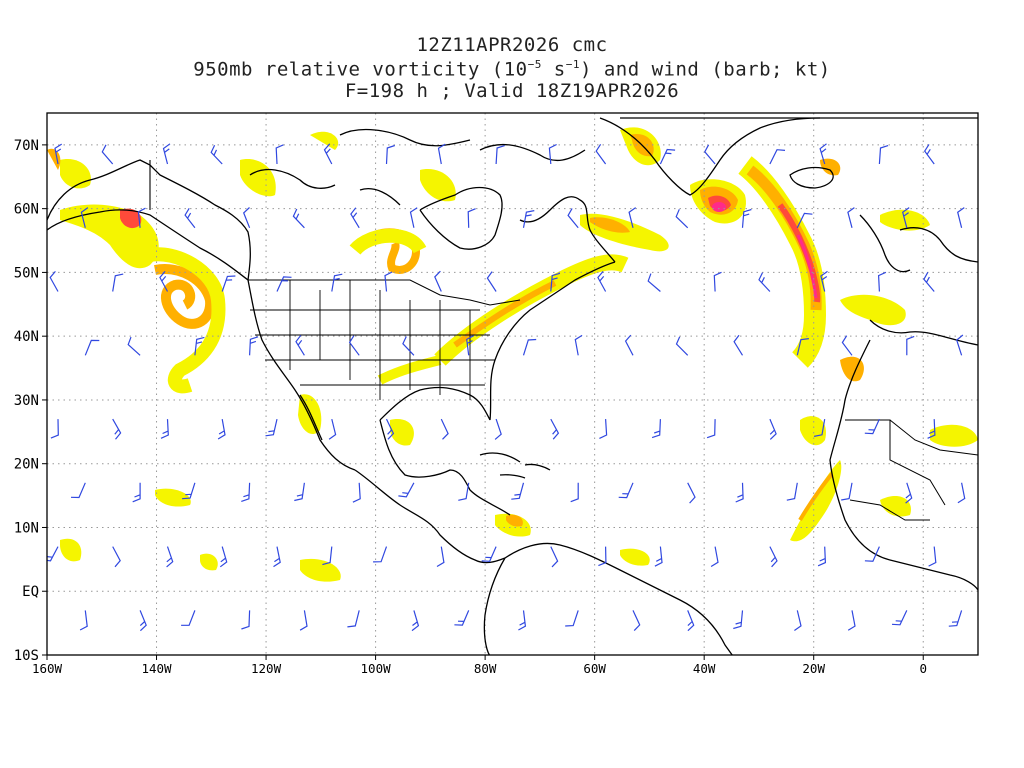 The width and height of the screenshot is (1024, 768). I want to click on latitude-labels: 70N 60N 50N 40N 30N 20N 10N EQ 10S, so click(30, 401).